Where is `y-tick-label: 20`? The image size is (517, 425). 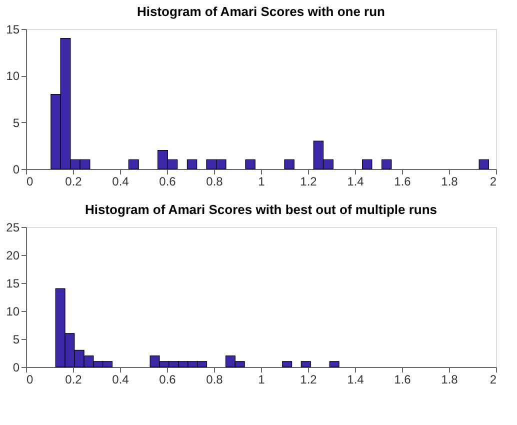 y-tick-label: 20 is located at coordinates (13, 255).